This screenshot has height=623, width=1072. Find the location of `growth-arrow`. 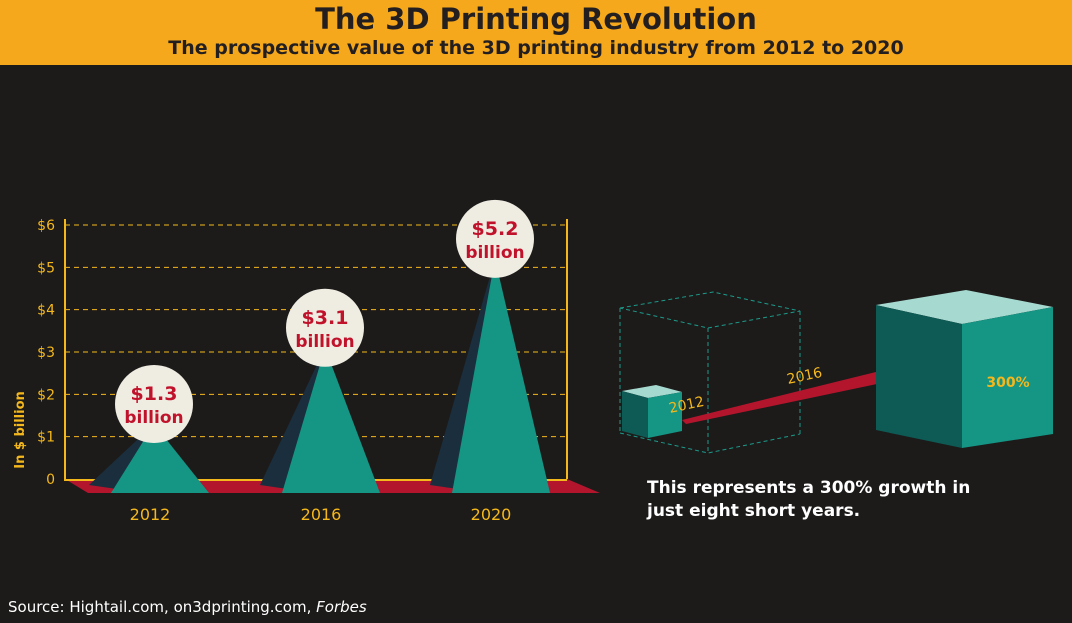

growth-arrow is located at coordinates (801, 393).